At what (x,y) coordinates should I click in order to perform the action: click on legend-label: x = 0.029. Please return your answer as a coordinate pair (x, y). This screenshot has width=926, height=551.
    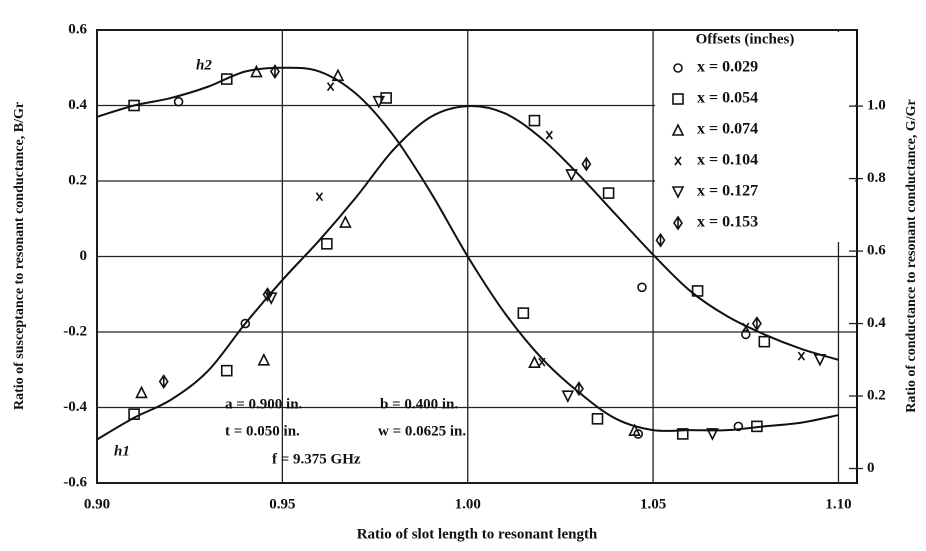
    Looking at the image, I should click on (727, 67).